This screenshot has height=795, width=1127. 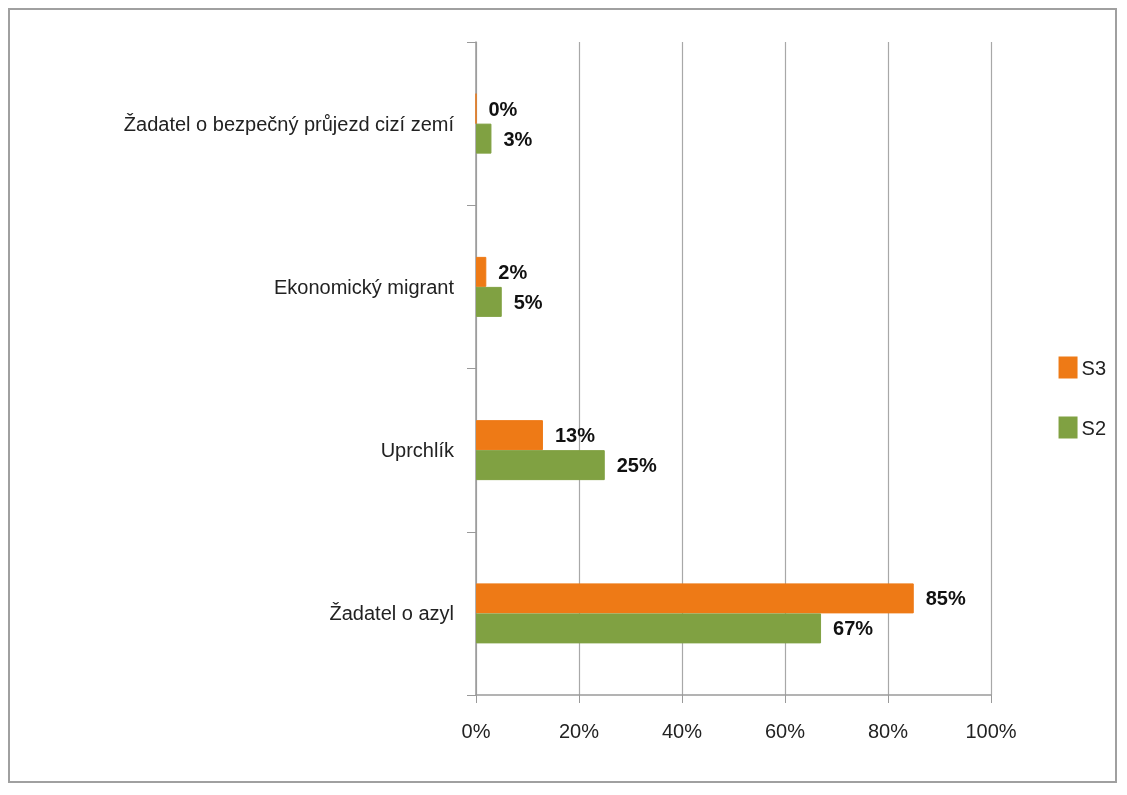 I want to click on legend-label: S3, so click(x=1094, y=367).